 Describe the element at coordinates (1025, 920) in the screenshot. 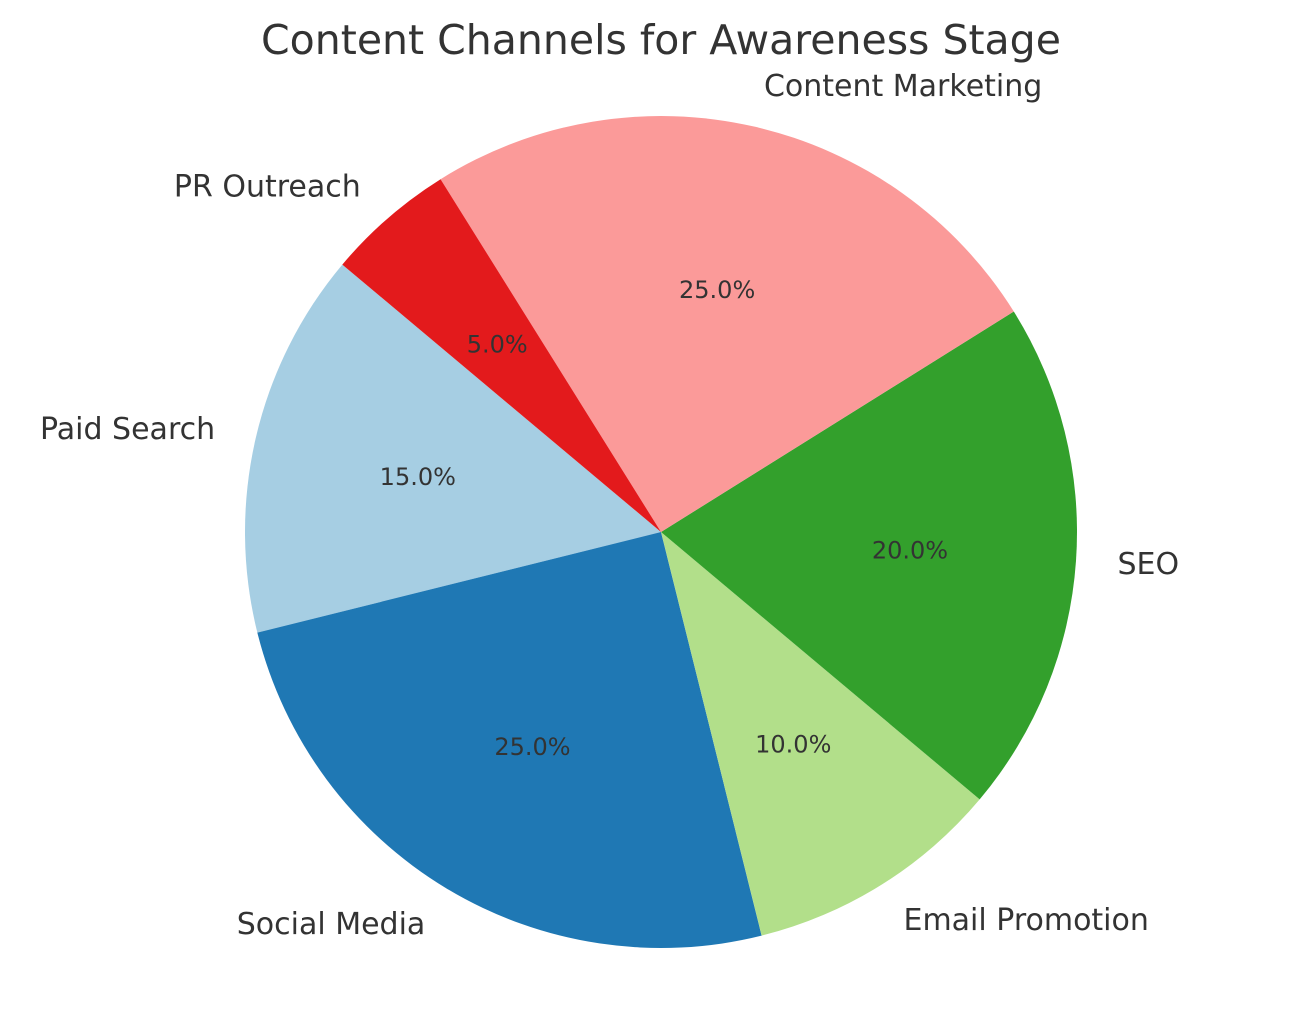

I see `category-label: Email Promotion` at that location.